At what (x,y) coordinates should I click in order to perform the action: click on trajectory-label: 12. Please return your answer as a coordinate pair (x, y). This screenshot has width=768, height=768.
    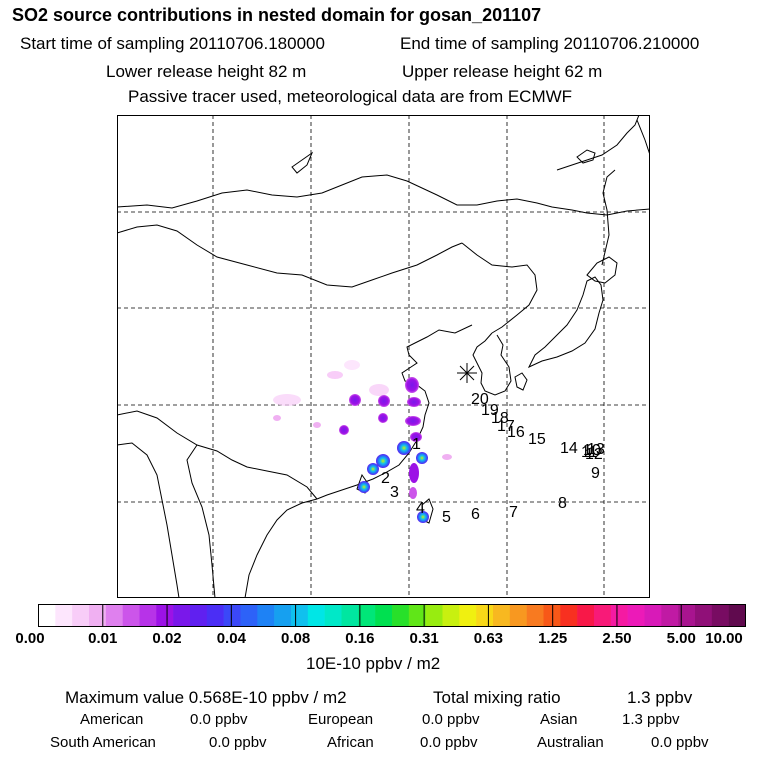
    Looking at the image, I should click on (594, 454).